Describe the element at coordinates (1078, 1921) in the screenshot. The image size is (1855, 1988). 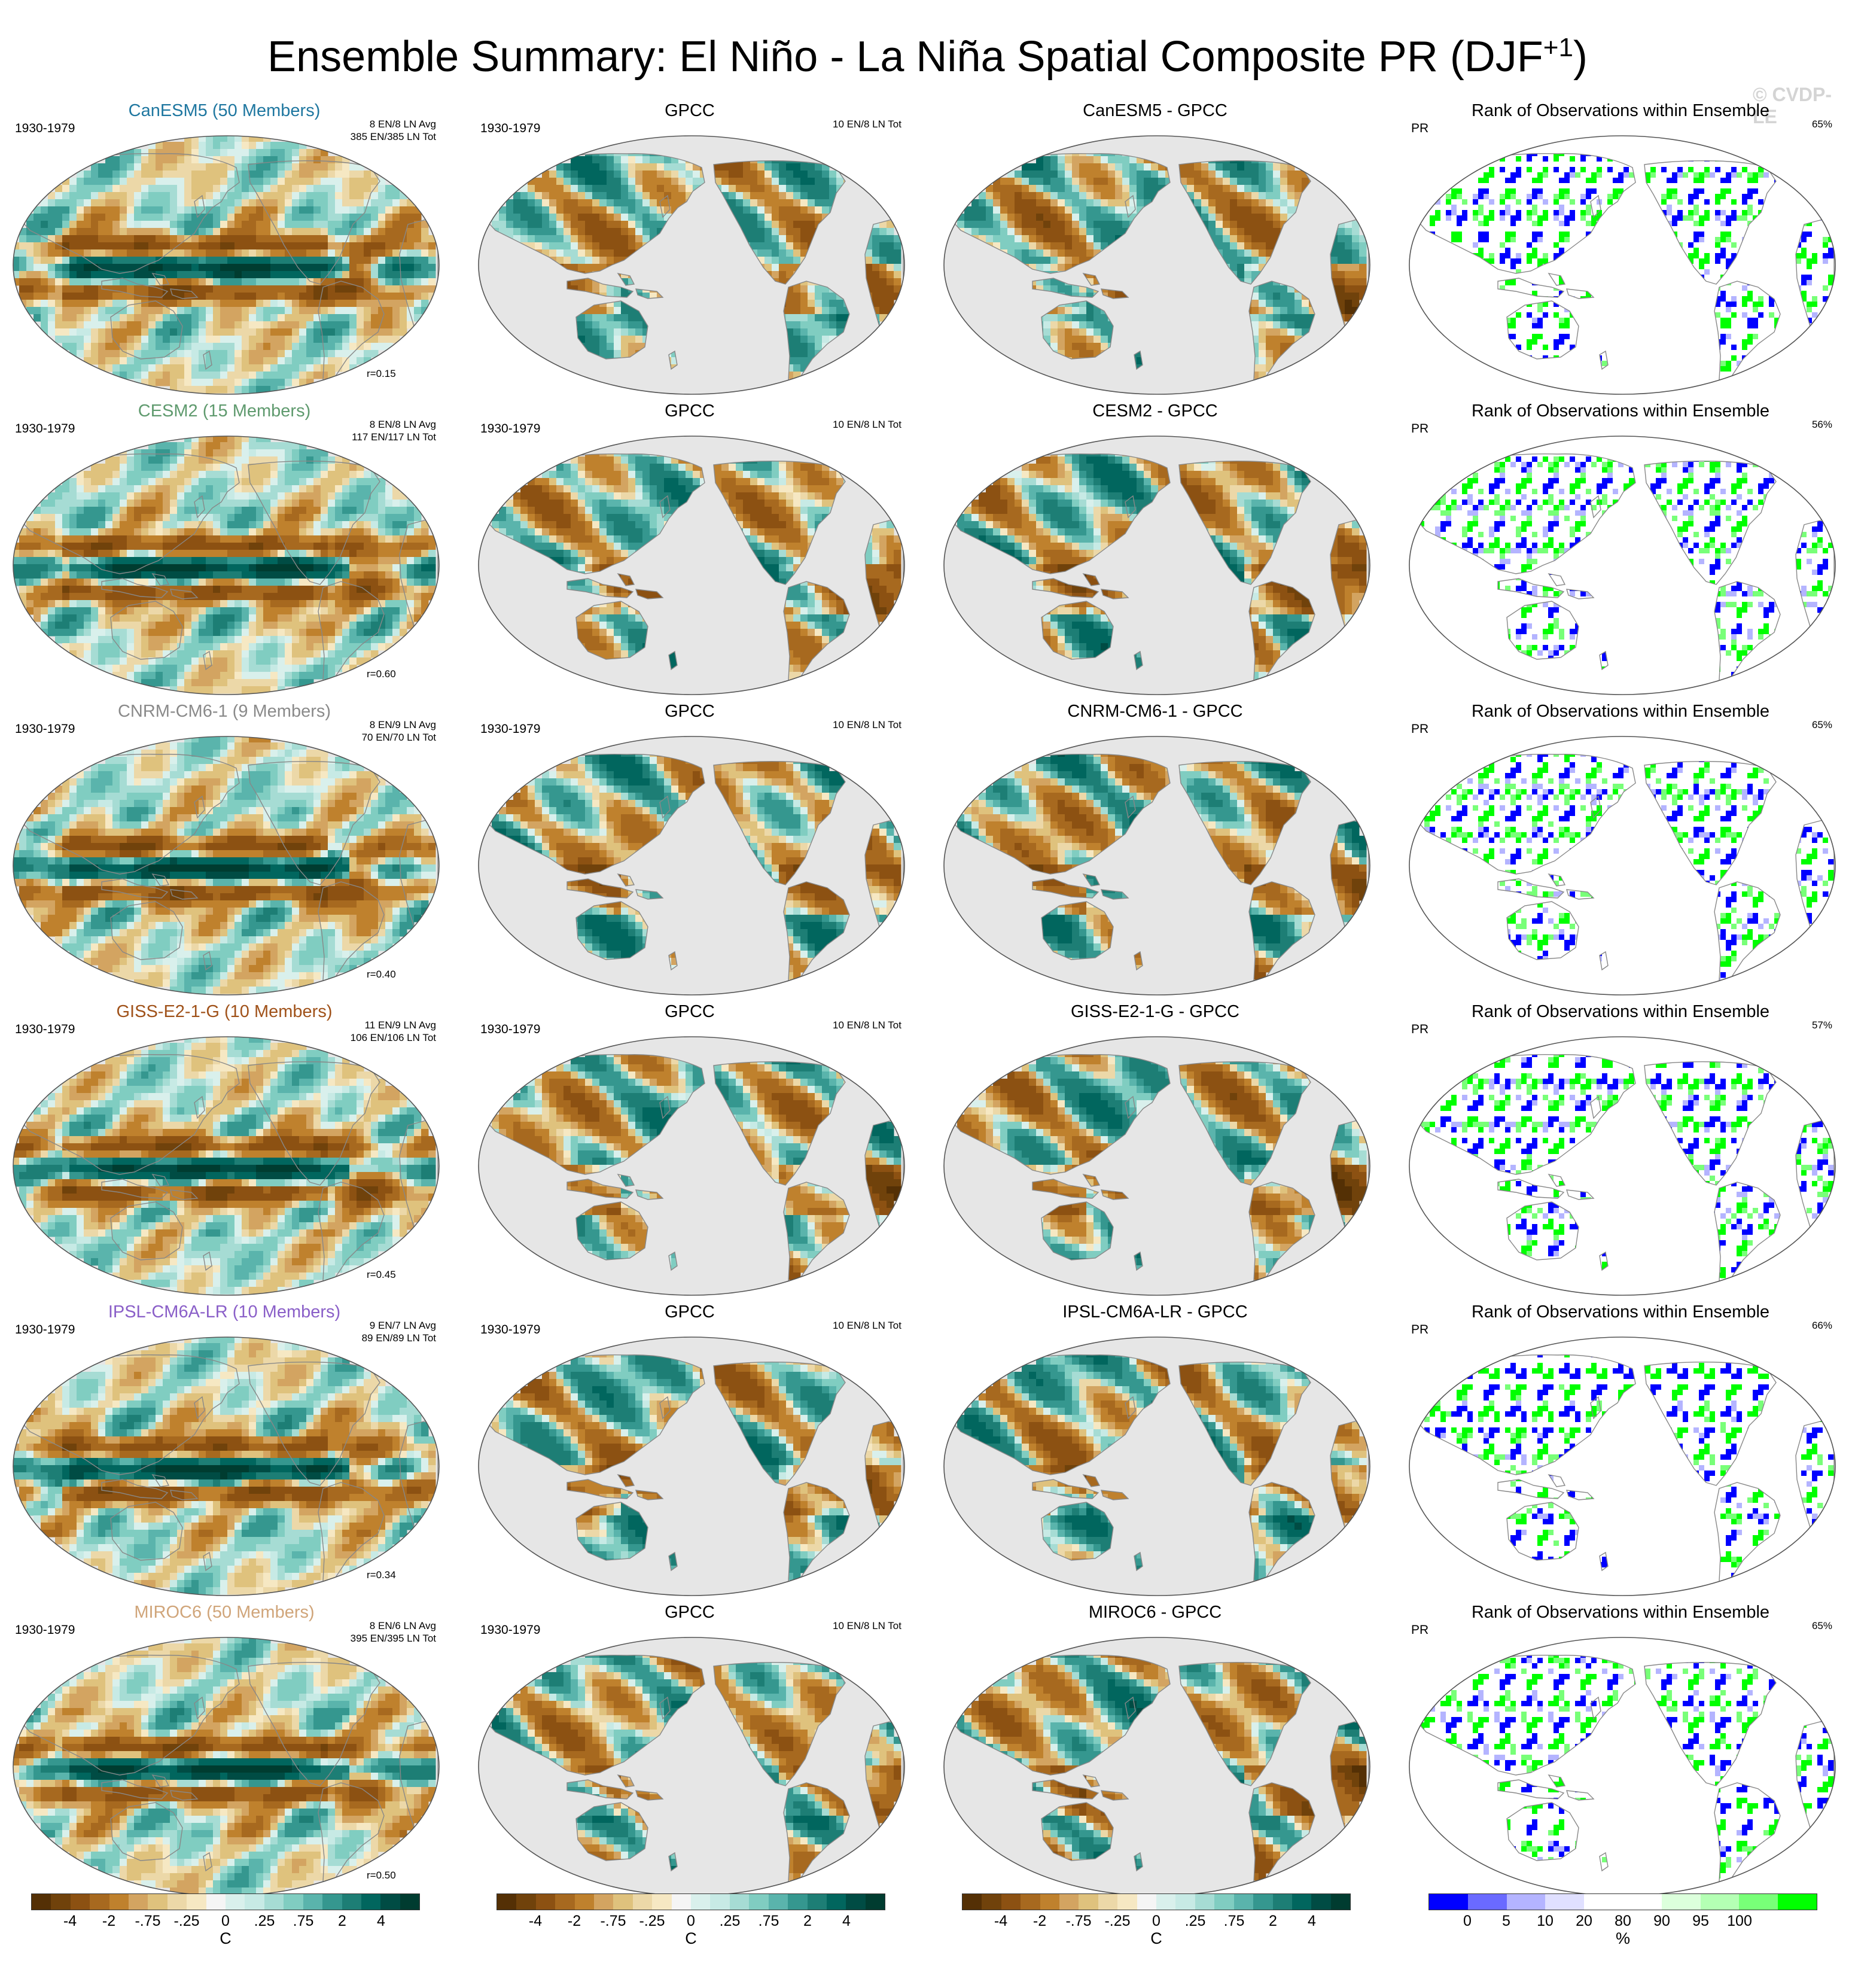
I see `colorbar-tick-label: -.75` at that location.